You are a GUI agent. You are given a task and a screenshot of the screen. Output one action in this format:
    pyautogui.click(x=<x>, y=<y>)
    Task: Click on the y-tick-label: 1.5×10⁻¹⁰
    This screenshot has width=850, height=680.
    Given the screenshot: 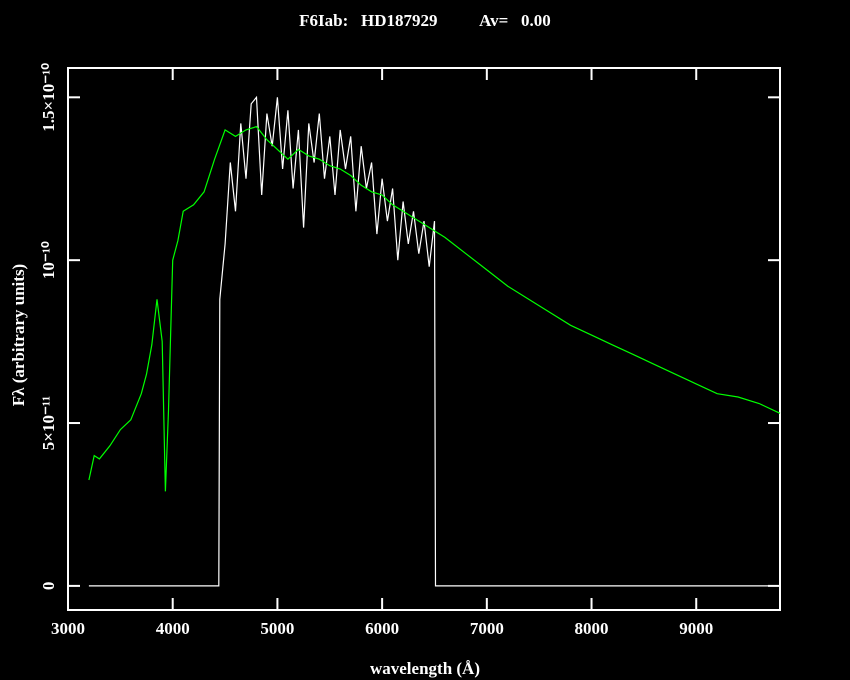 What is the action you would take?
    pyautogui.click(x=48, y=97)
    